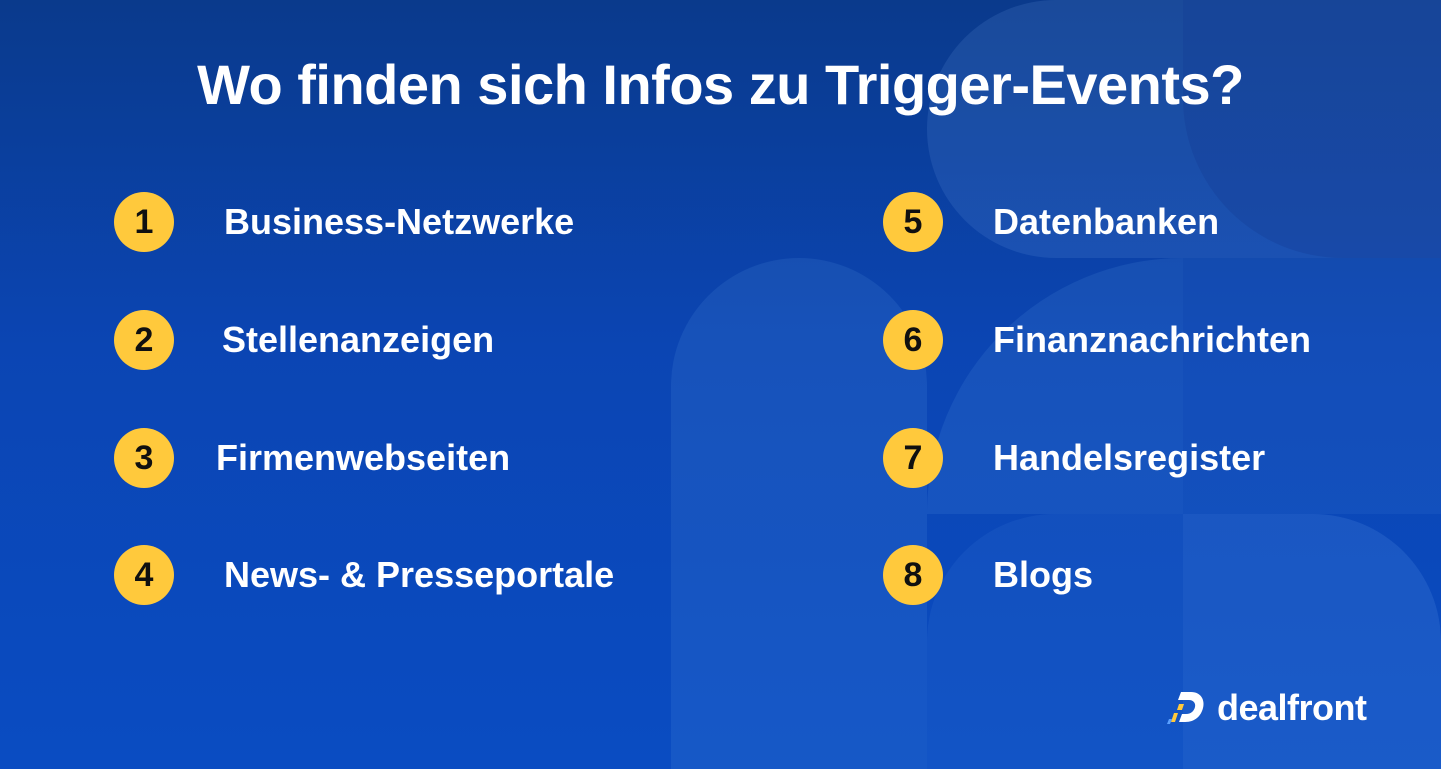 This screenshot has width=1441, height=769. What do you see at coordinates (144, 340) in the screenshot?
I see `number-badge: 2` at bounding box center [144, 340].